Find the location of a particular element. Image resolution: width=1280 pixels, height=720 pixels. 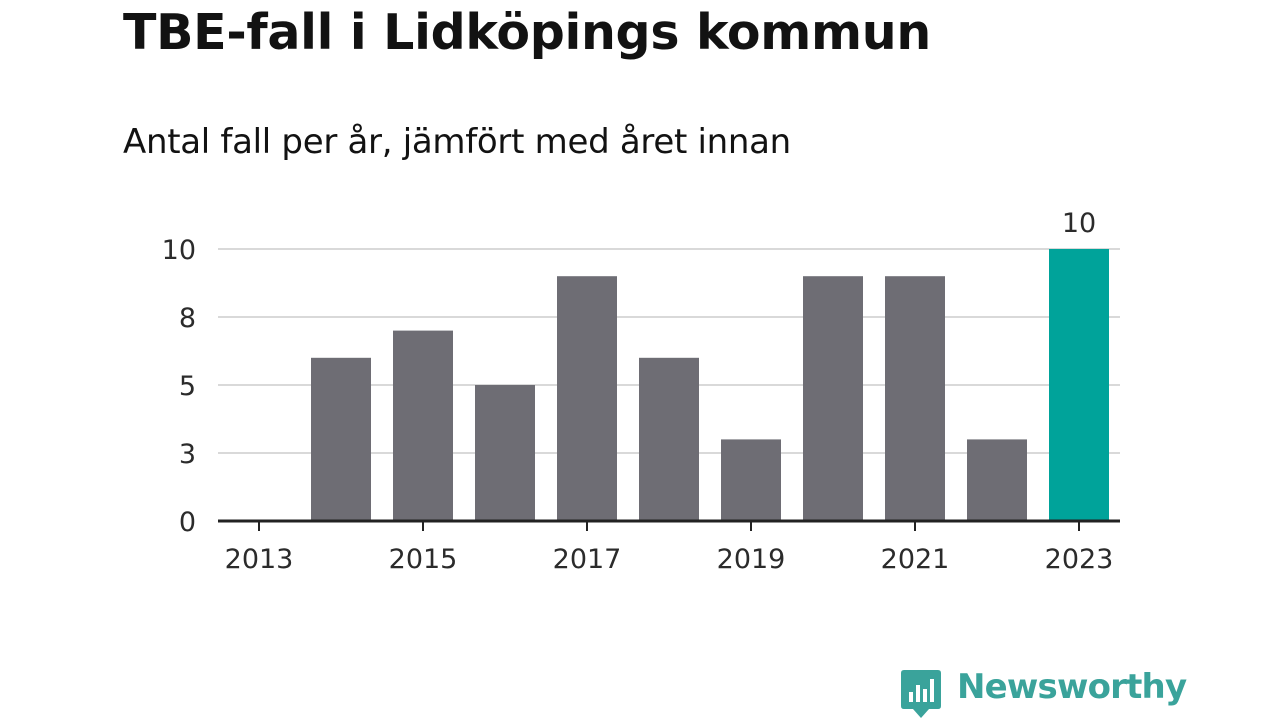

newsworthy-logo: Newsworthy is located at coordinates (1044, 693).